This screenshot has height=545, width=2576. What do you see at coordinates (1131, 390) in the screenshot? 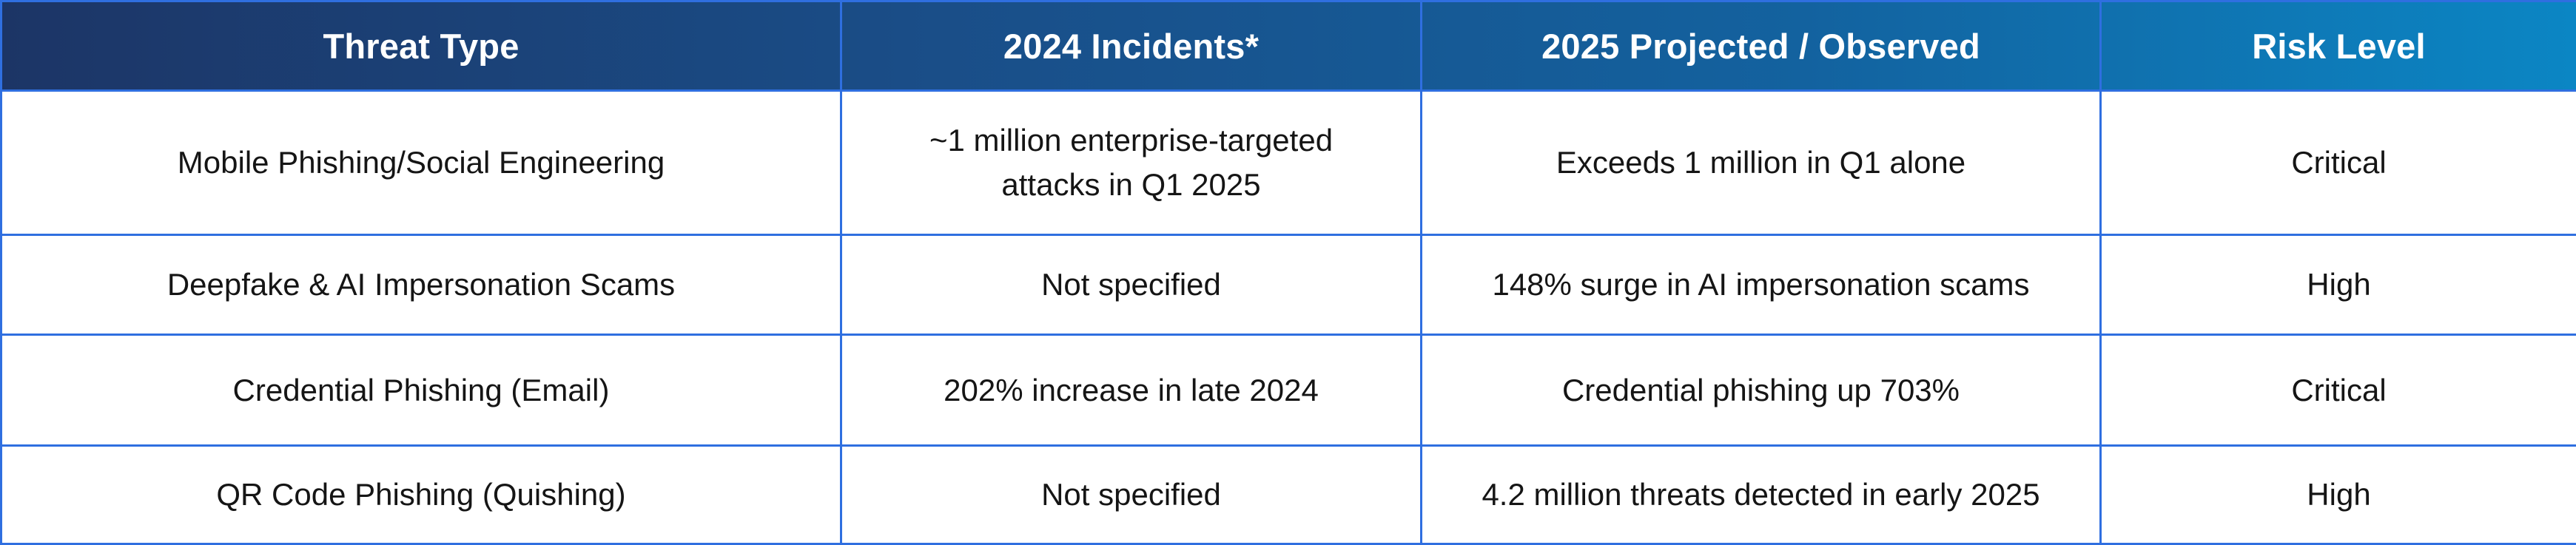
I see `cell-2024-incidents: 202% increase in late 2024` at bounding box center [1131, 390].